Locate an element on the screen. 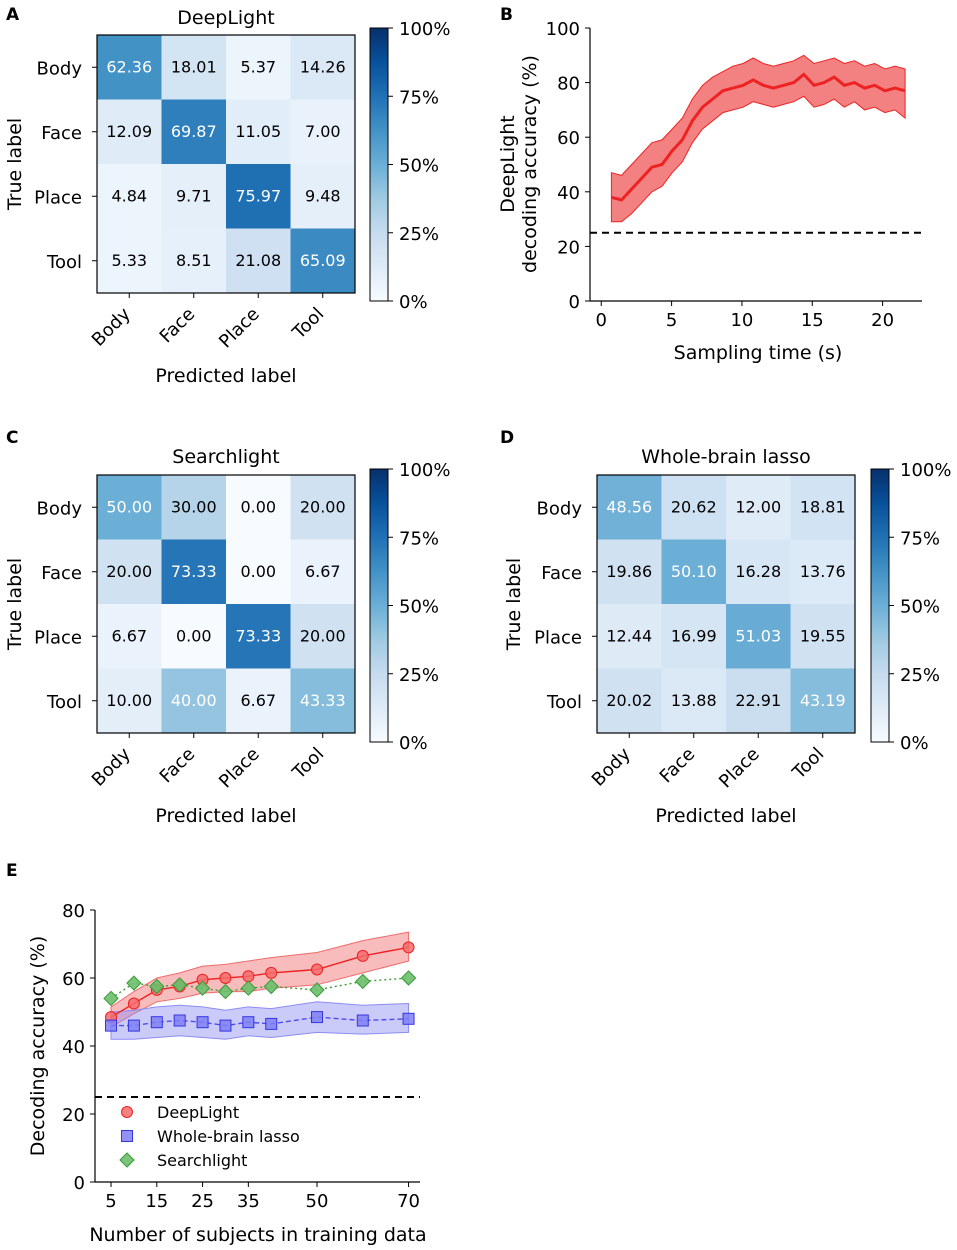 This screenshot has width=957, height=1250. panel-a-colorbar-tick-label: 75% is located at coordinates (419, 97).